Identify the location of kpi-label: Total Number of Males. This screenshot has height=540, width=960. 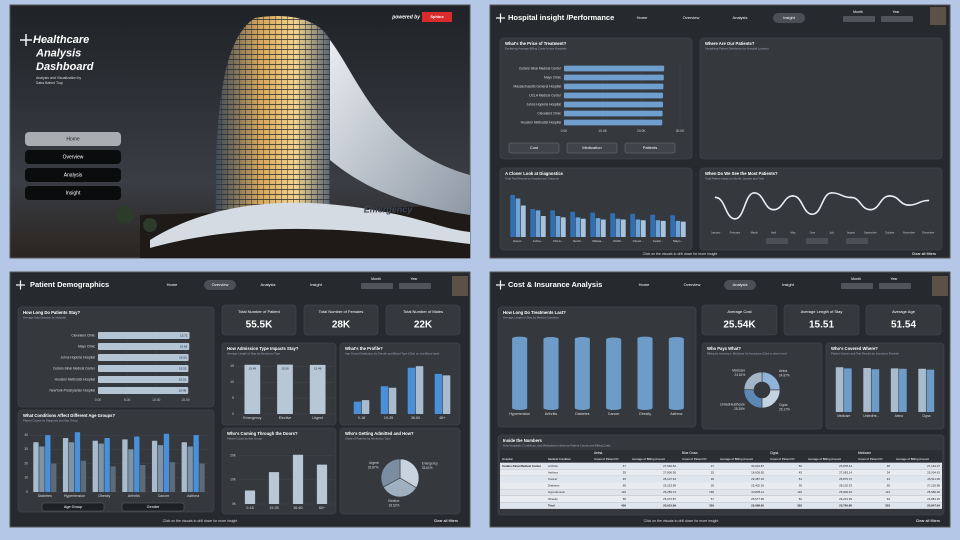
(423, 311).